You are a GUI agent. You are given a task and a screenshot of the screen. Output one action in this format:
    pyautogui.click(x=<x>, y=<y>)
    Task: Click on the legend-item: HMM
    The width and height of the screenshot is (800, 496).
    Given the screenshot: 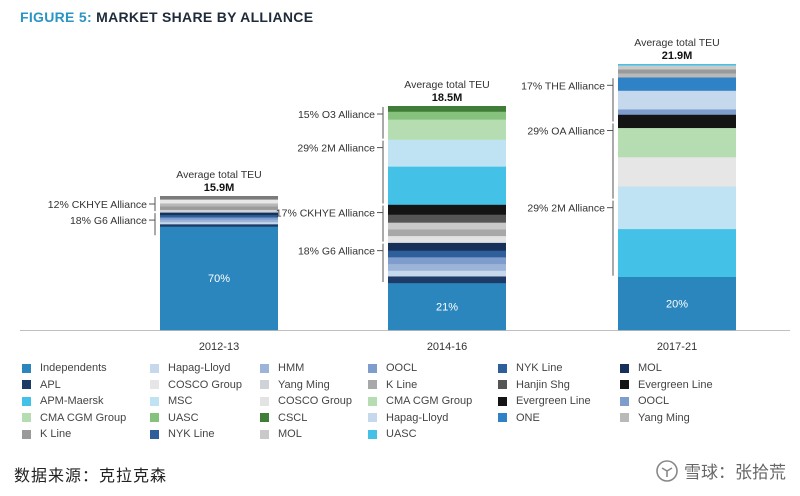 What is the action you would take?
    pyautogui.click(x=282, y=368)
    